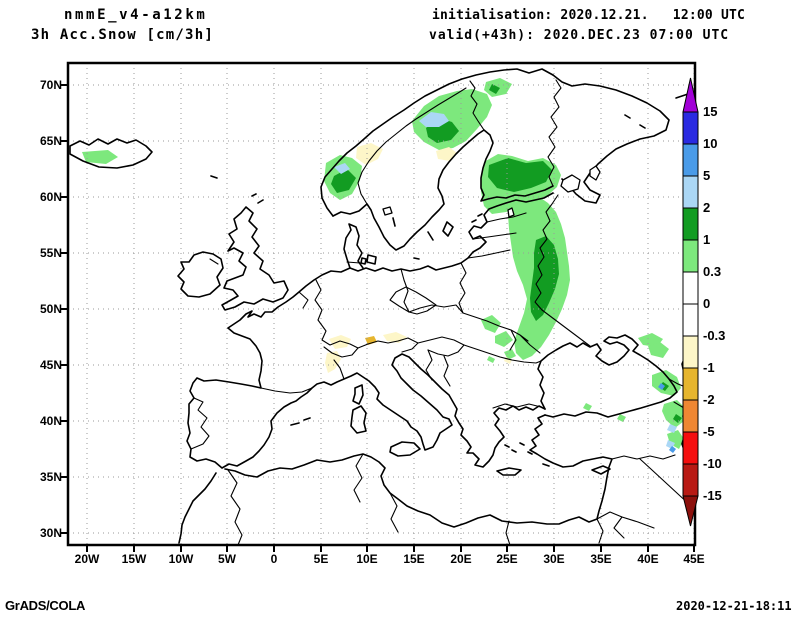 This screenshot has width=800, height=618. What do you see at coordinates (451, 232) in the screenshot?
I see `coast-baltic-south` at bounding box center [451, 232].